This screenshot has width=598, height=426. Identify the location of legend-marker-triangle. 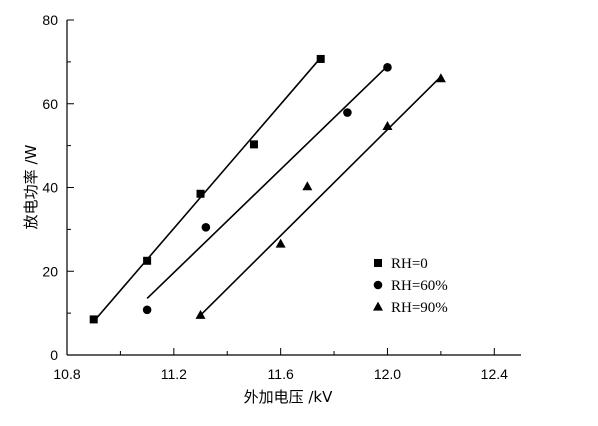
(378, 306).